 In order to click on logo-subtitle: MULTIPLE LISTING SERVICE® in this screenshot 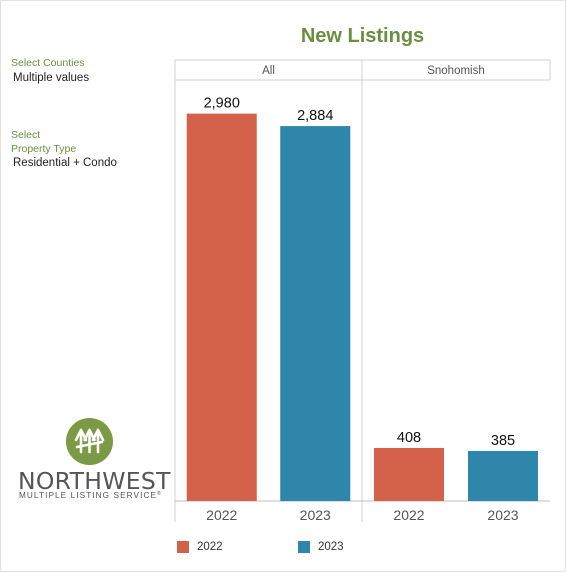, I will do `click(90, 495)`.